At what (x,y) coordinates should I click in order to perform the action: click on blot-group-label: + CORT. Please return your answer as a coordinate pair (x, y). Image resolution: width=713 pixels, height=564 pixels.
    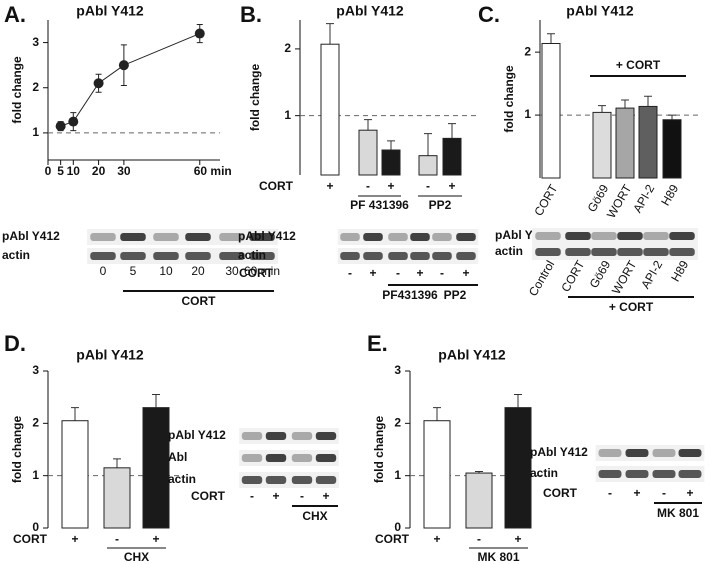
    Looking at the image, I should click on (631, 307).